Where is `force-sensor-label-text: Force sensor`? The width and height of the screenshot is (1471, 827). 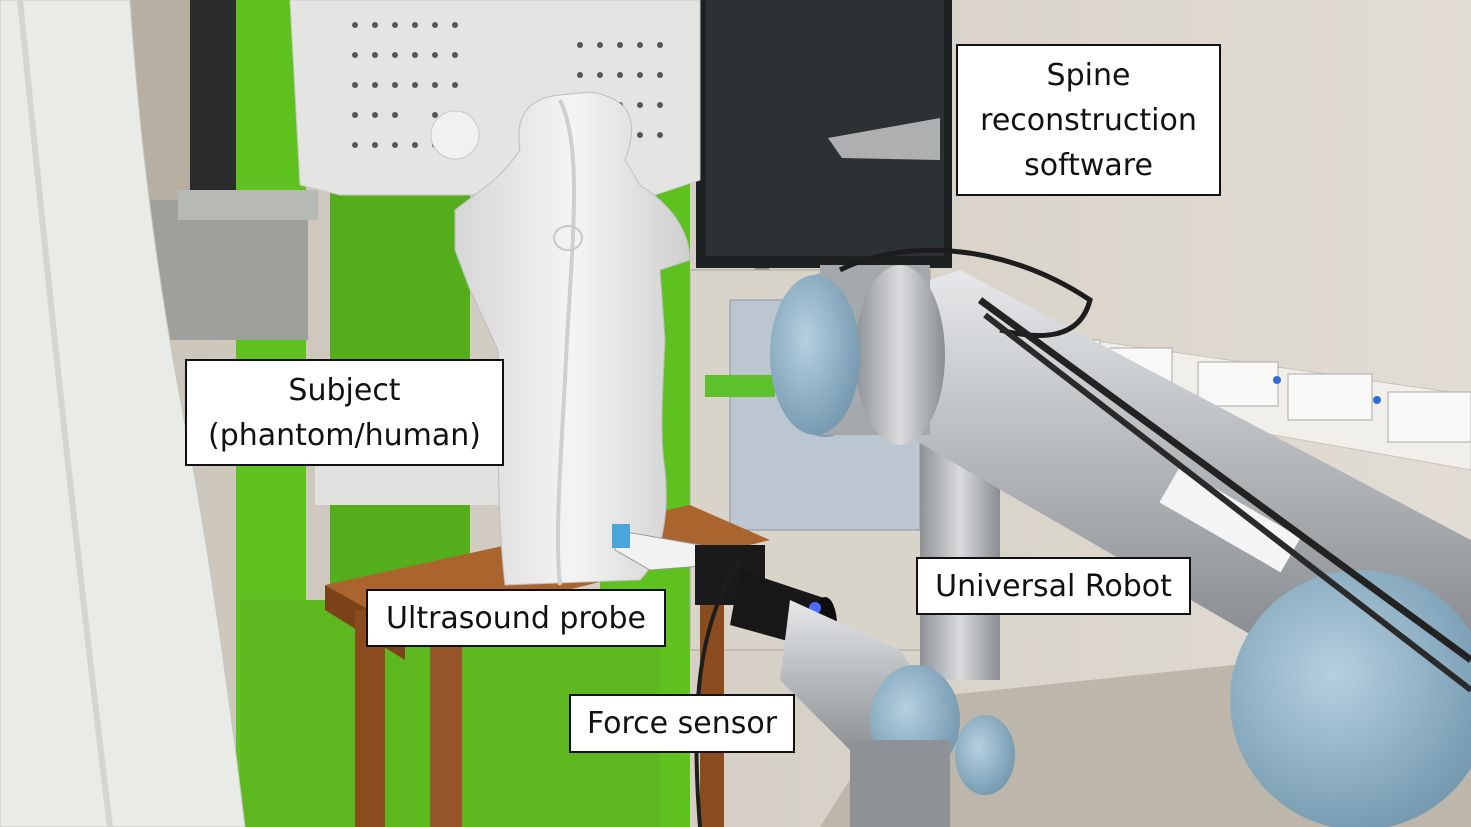
force-sensor-label-text: Force sensor is located at coordinates (682, 723).